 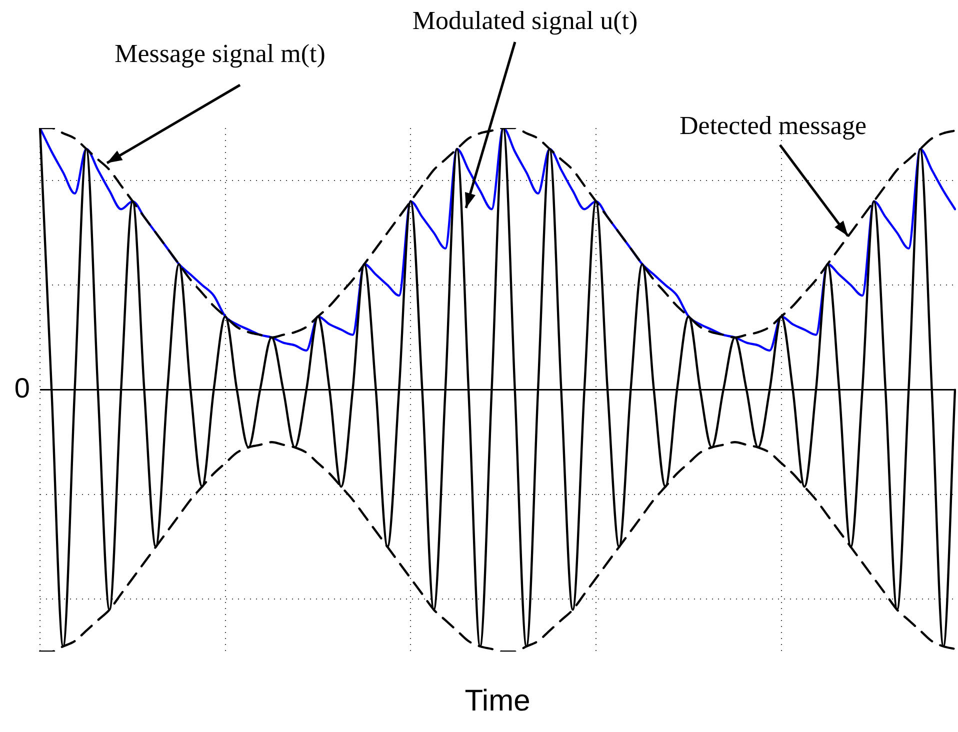 I want to click on annotation: Detected message, so click(x=773, y=125).